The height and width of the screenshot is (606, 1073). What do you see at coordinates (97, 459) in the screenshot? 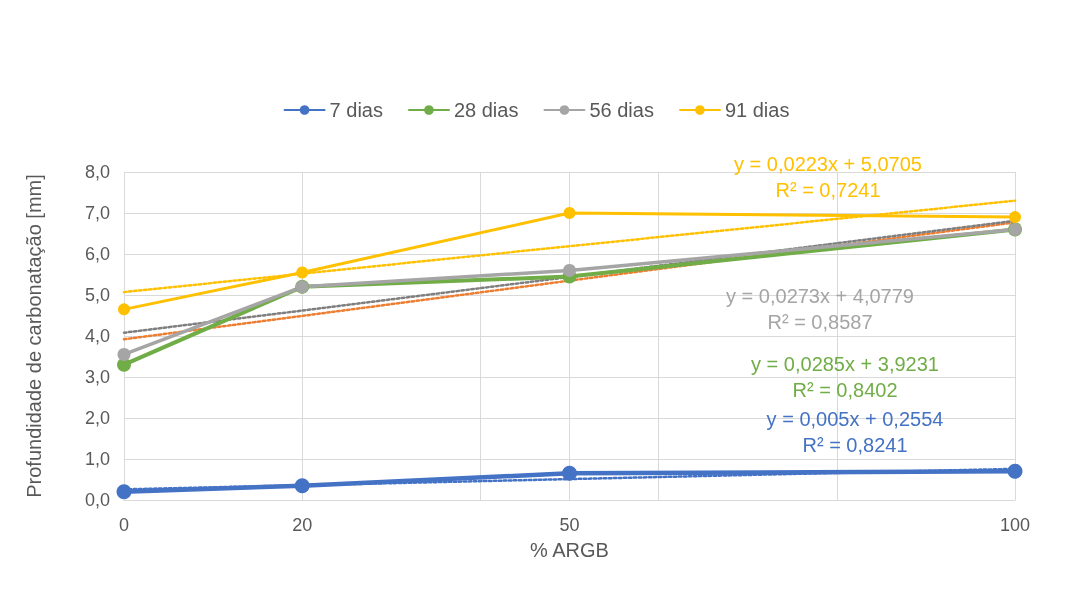
I see `y-tick-label: 1,0` at bounding box center [97, 459].